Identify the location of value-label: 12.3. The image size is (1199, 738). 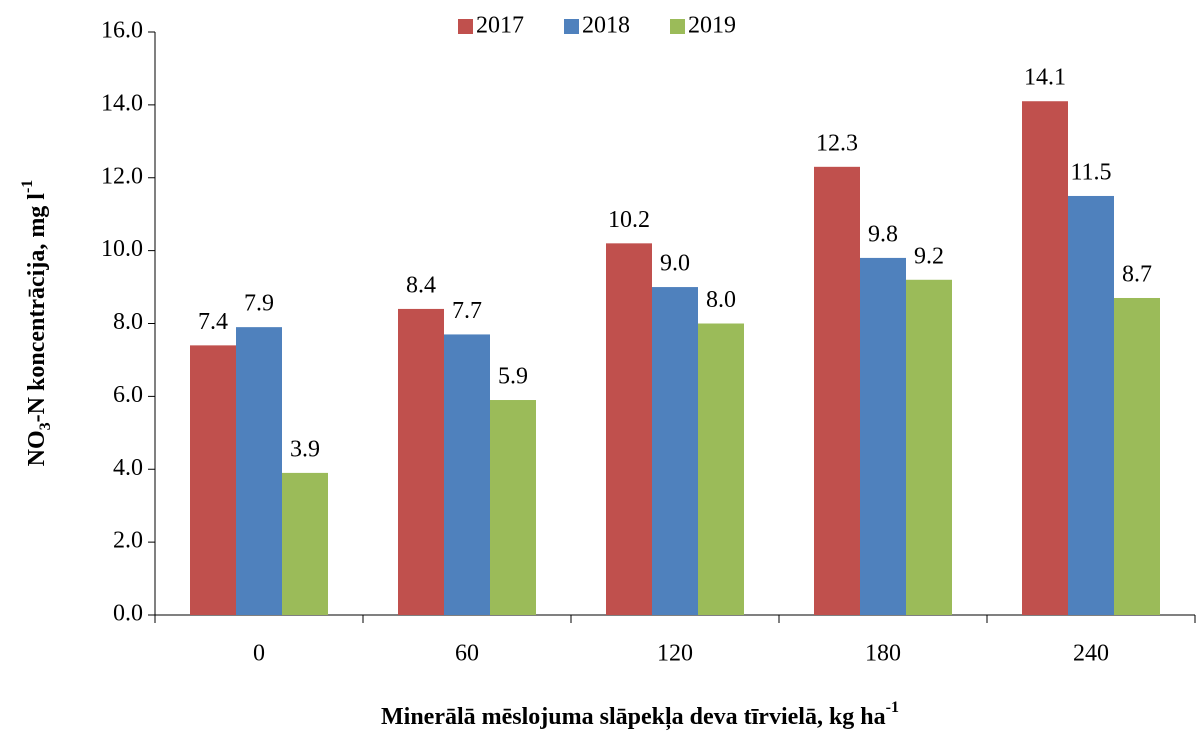
(837, 143).